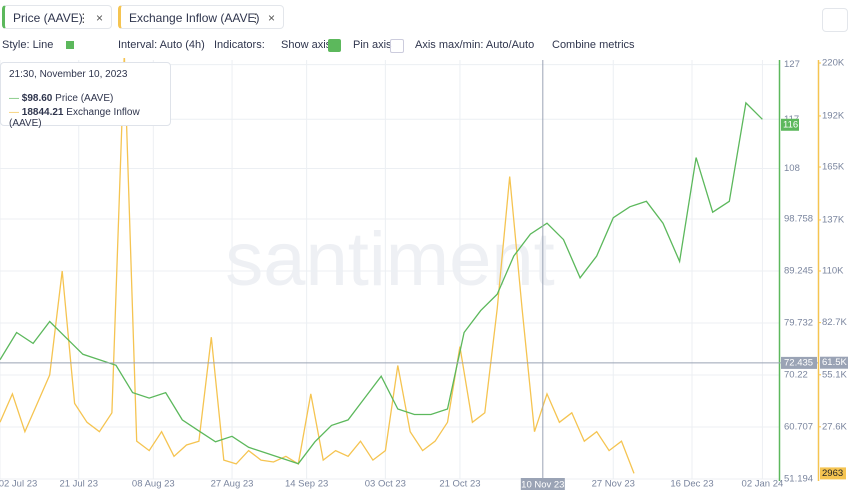 Image resolution: width=850 pixels, height=490 pixels. I want to click on tooltip-value: 18844.21, so click(42, 112).